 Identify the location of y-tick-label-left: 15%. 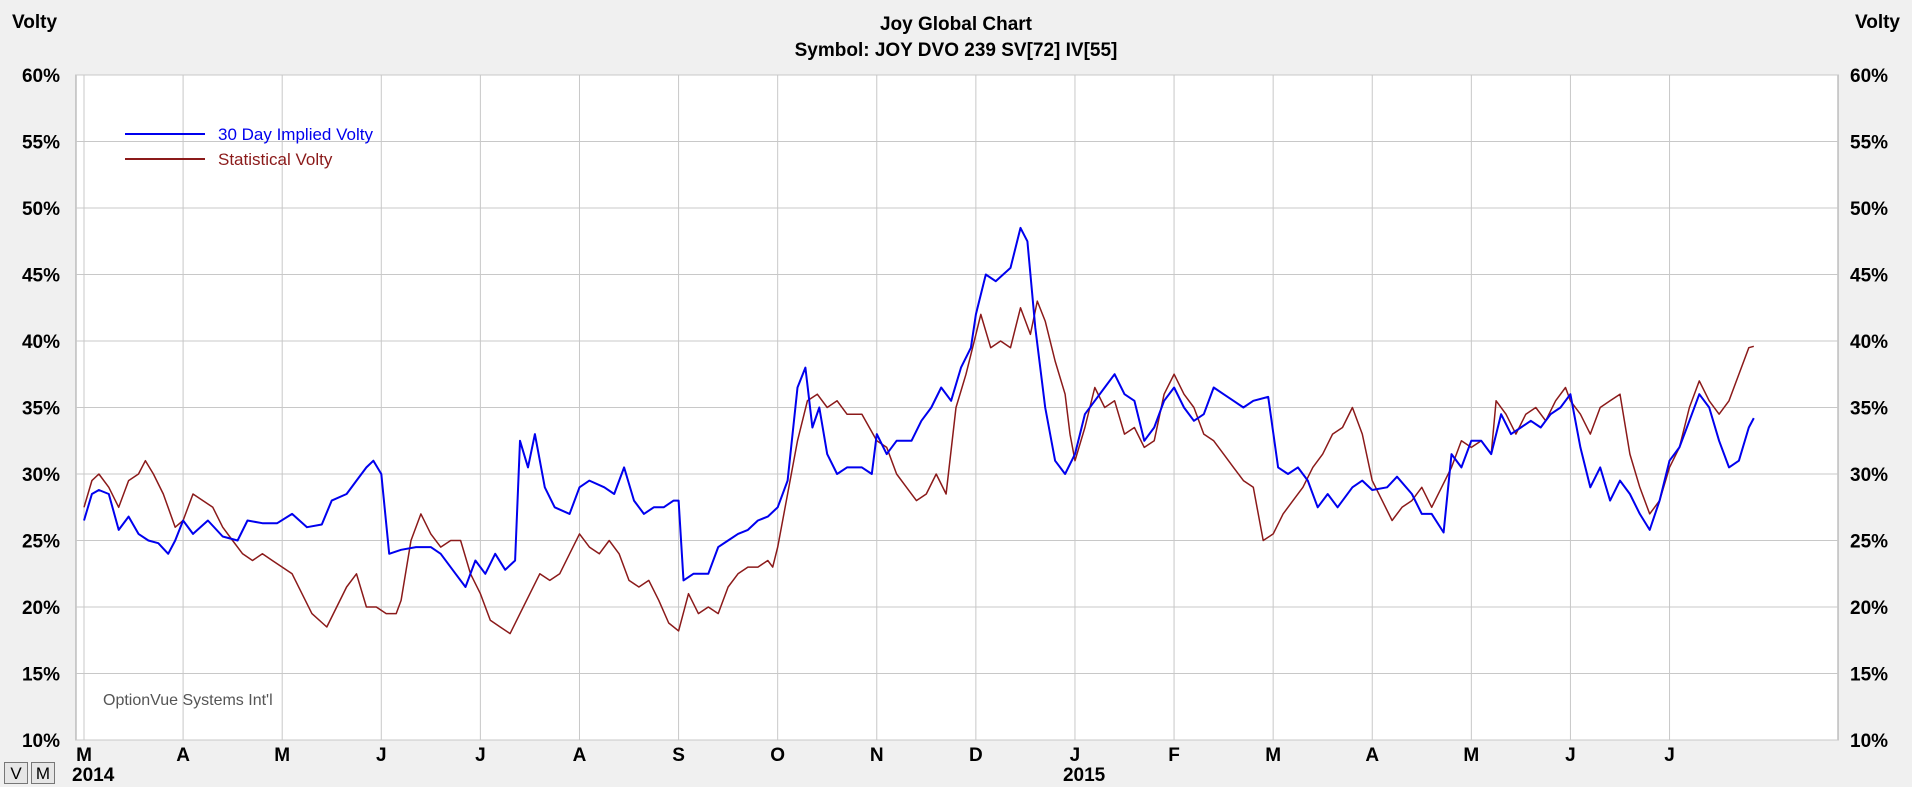
(41, 675).